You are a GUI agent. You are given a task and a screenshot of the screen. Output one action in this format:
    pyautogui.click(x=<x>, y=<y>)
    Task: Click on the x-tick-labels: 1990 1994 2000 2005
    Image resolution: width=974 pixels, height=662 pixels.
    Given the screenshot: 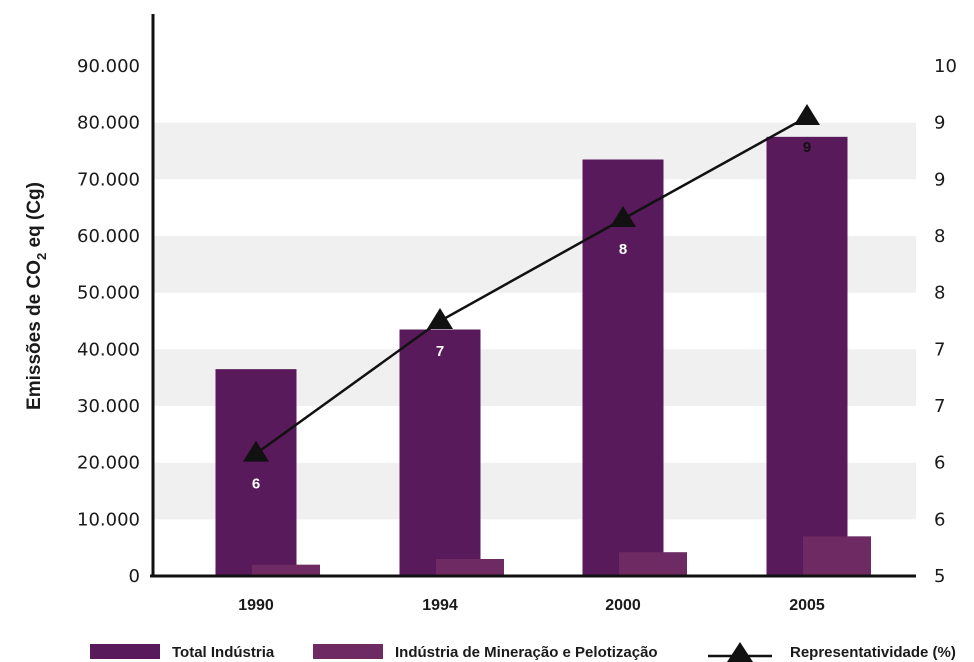 What is the action you would take?
    pyautogui.click(x=531, y=605)
    